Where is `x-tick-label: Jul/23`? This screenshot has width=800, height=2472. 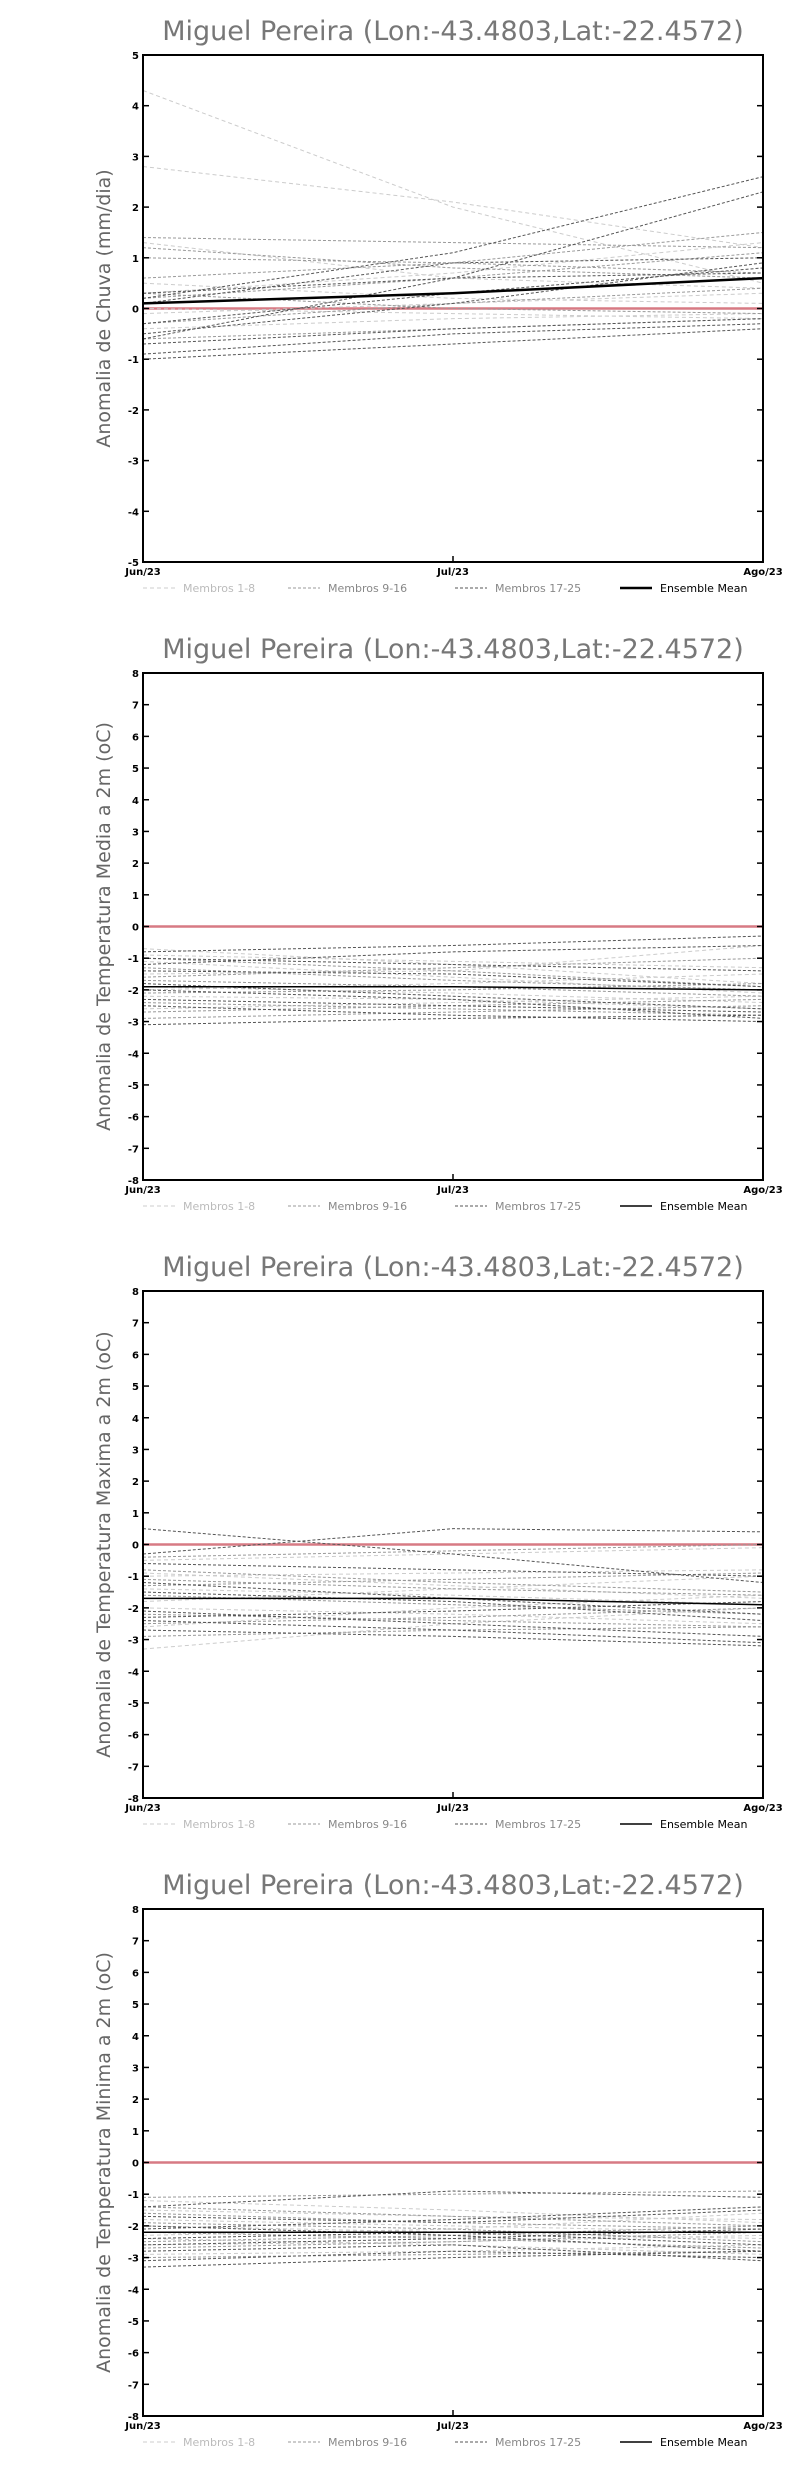 x-tick-label: Jul/23 is located at coordinates (452, 1190).